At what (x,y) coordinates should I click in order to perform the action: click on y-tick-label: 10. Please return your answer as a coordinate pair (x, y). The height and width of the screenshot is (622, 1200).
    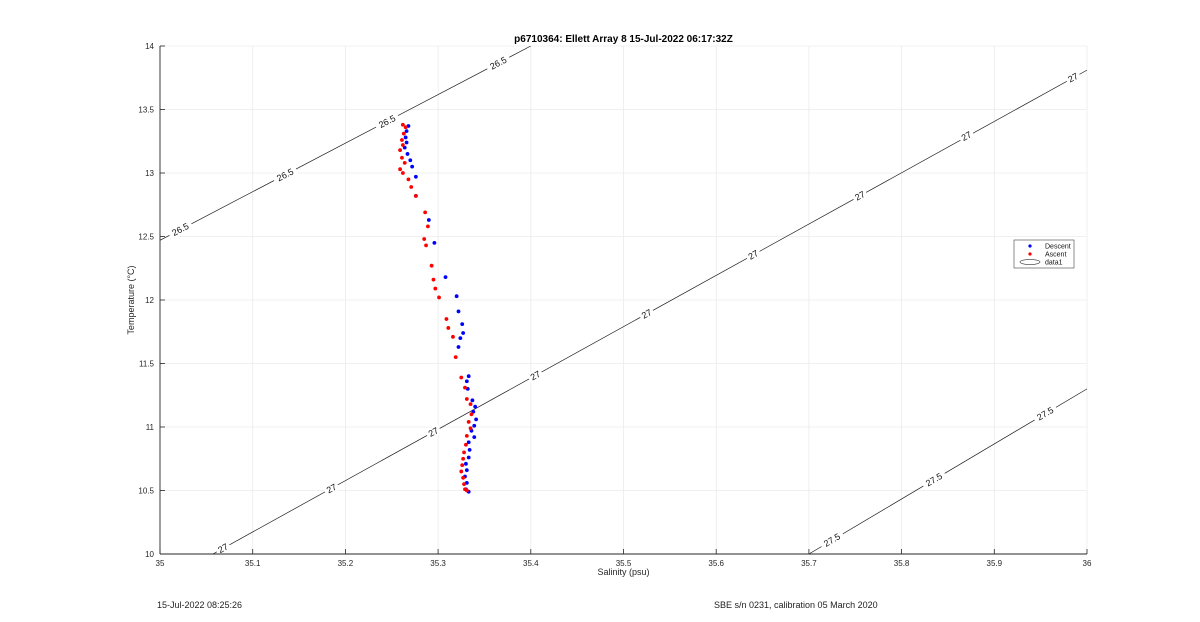
    Looking at the image, I should click on (149, 554).